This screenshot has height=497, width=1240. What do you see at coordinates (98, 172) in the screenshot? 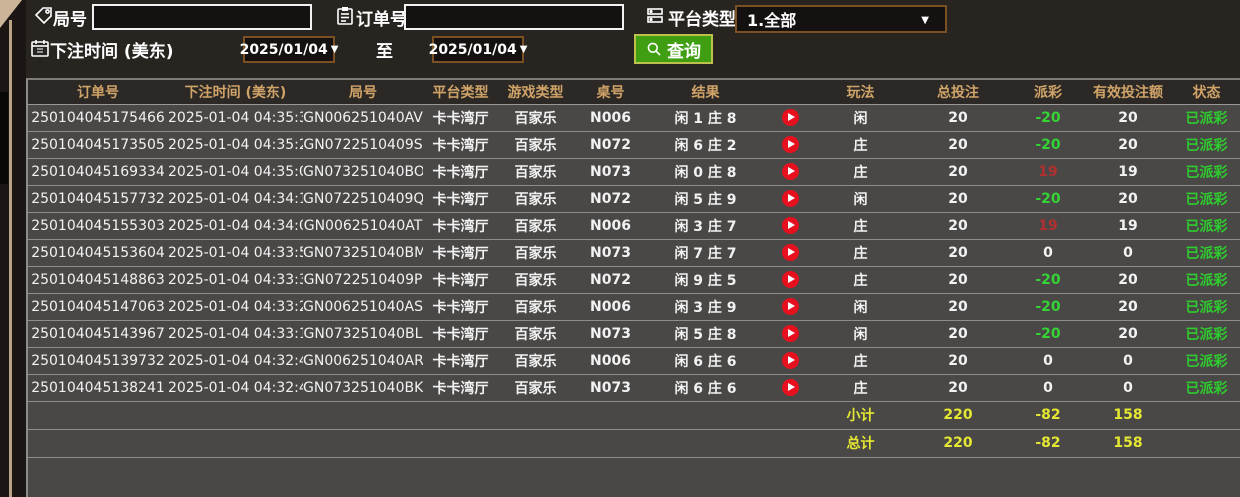
I see `cell-order-number: 250104045169334` at bounding box center [98, 172].